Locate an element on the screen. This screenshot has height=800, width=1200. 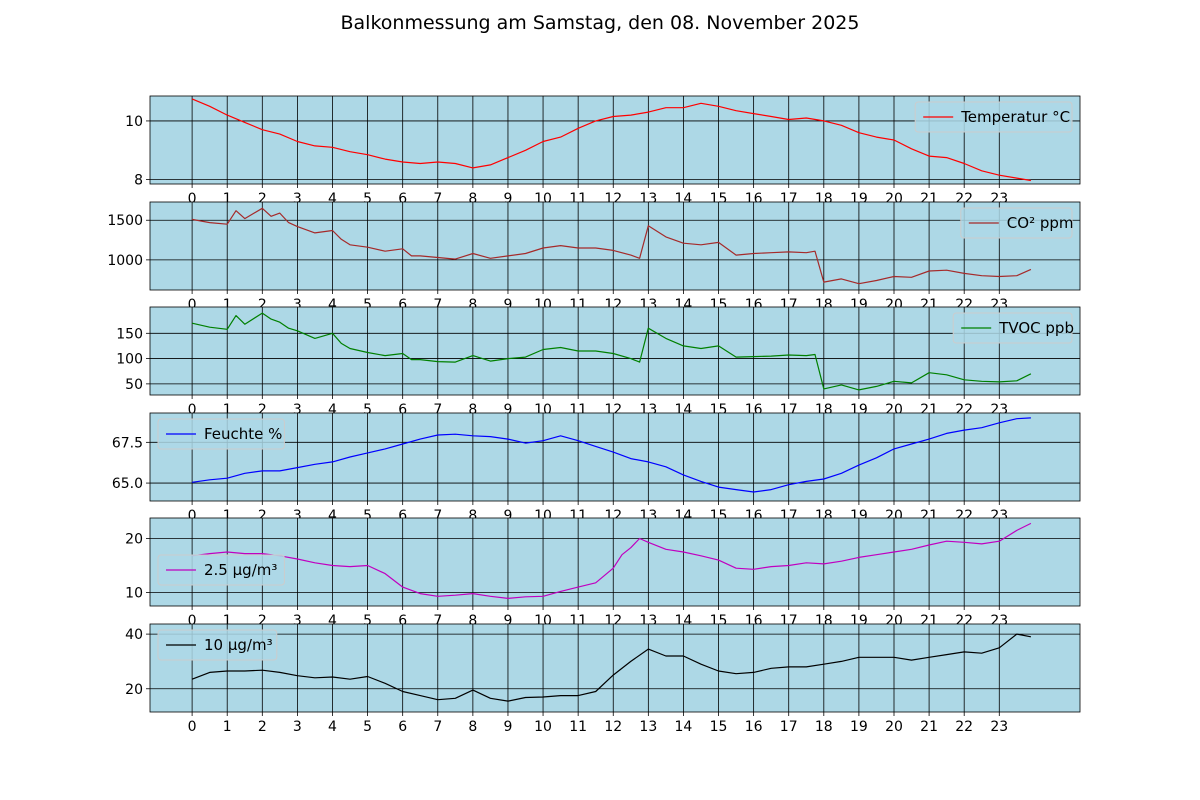
legend: TVOC ppb is located at coordinates (1013, 328).